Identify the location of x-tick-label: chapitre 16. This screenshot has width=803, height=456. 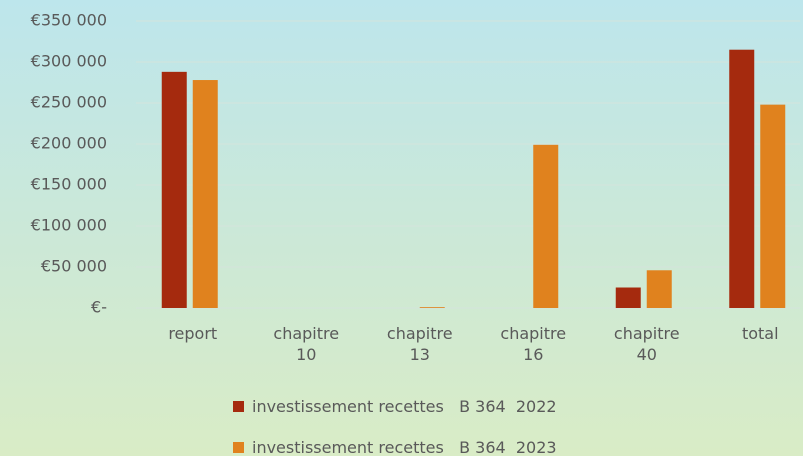
(533, 344).